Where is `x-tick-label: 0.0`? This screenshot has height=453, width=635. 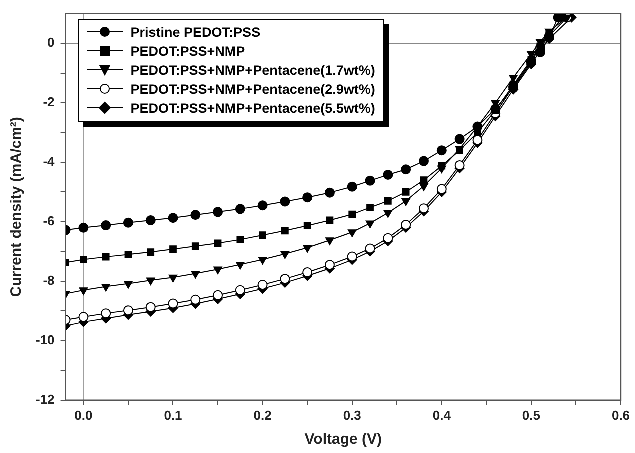 x-tick-label: 0.0 is located at coordinates (83, 415).